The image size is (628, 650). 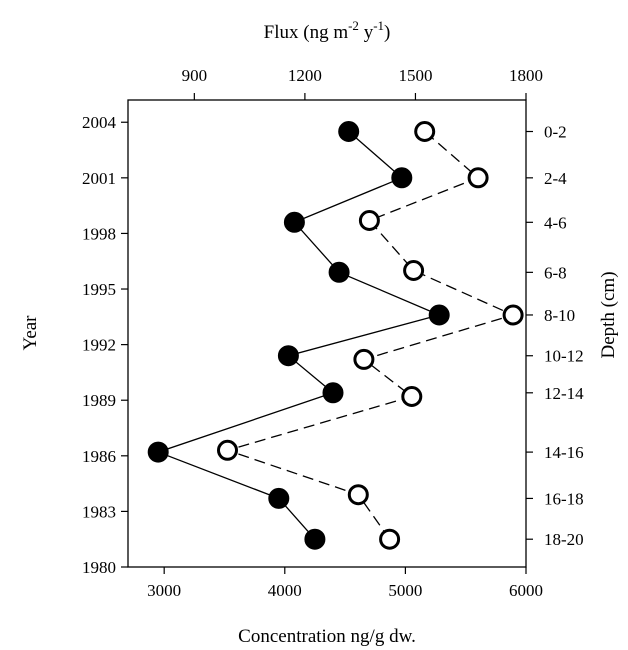 I want to click on x-tick-label: 4000, so click(x=285, y=590).